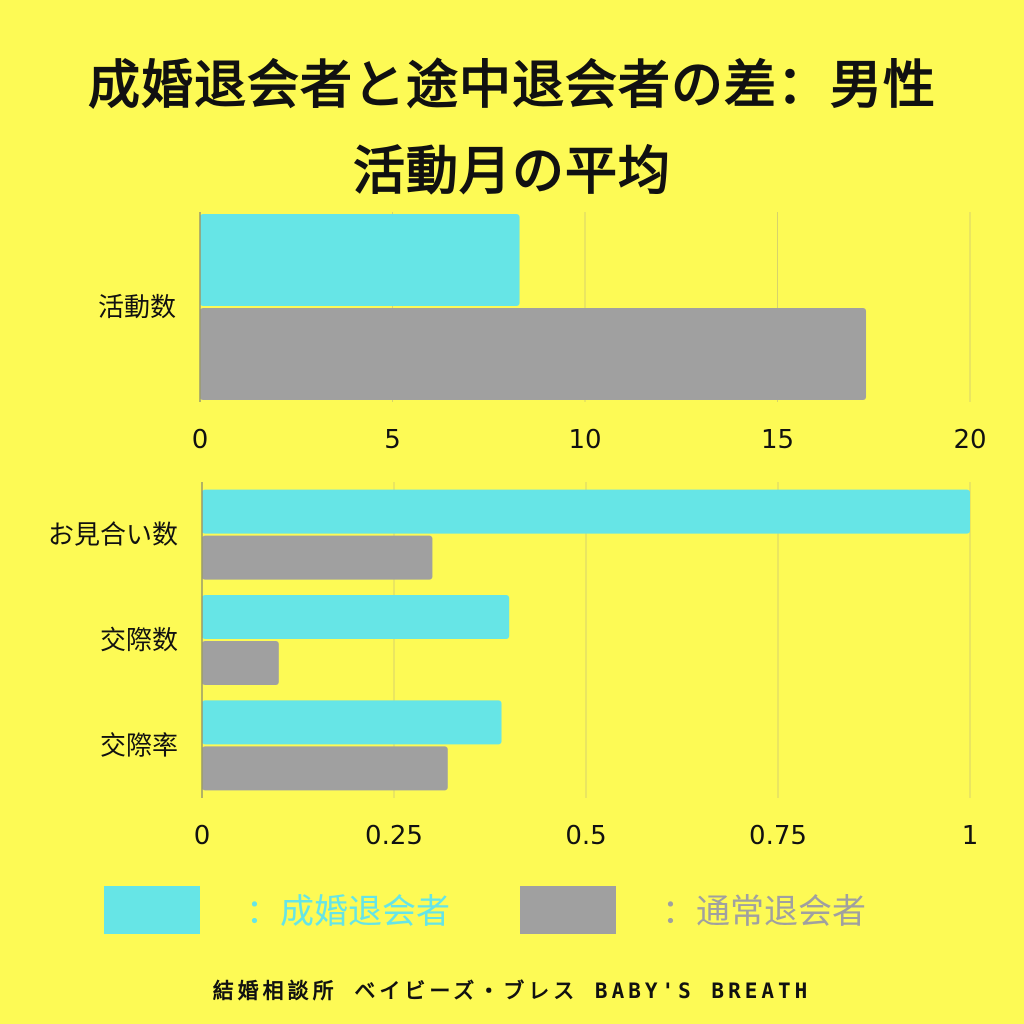 This screenshot has width=1024, height=1024. I want to click on category-label: 活動数, so click(137, 308).